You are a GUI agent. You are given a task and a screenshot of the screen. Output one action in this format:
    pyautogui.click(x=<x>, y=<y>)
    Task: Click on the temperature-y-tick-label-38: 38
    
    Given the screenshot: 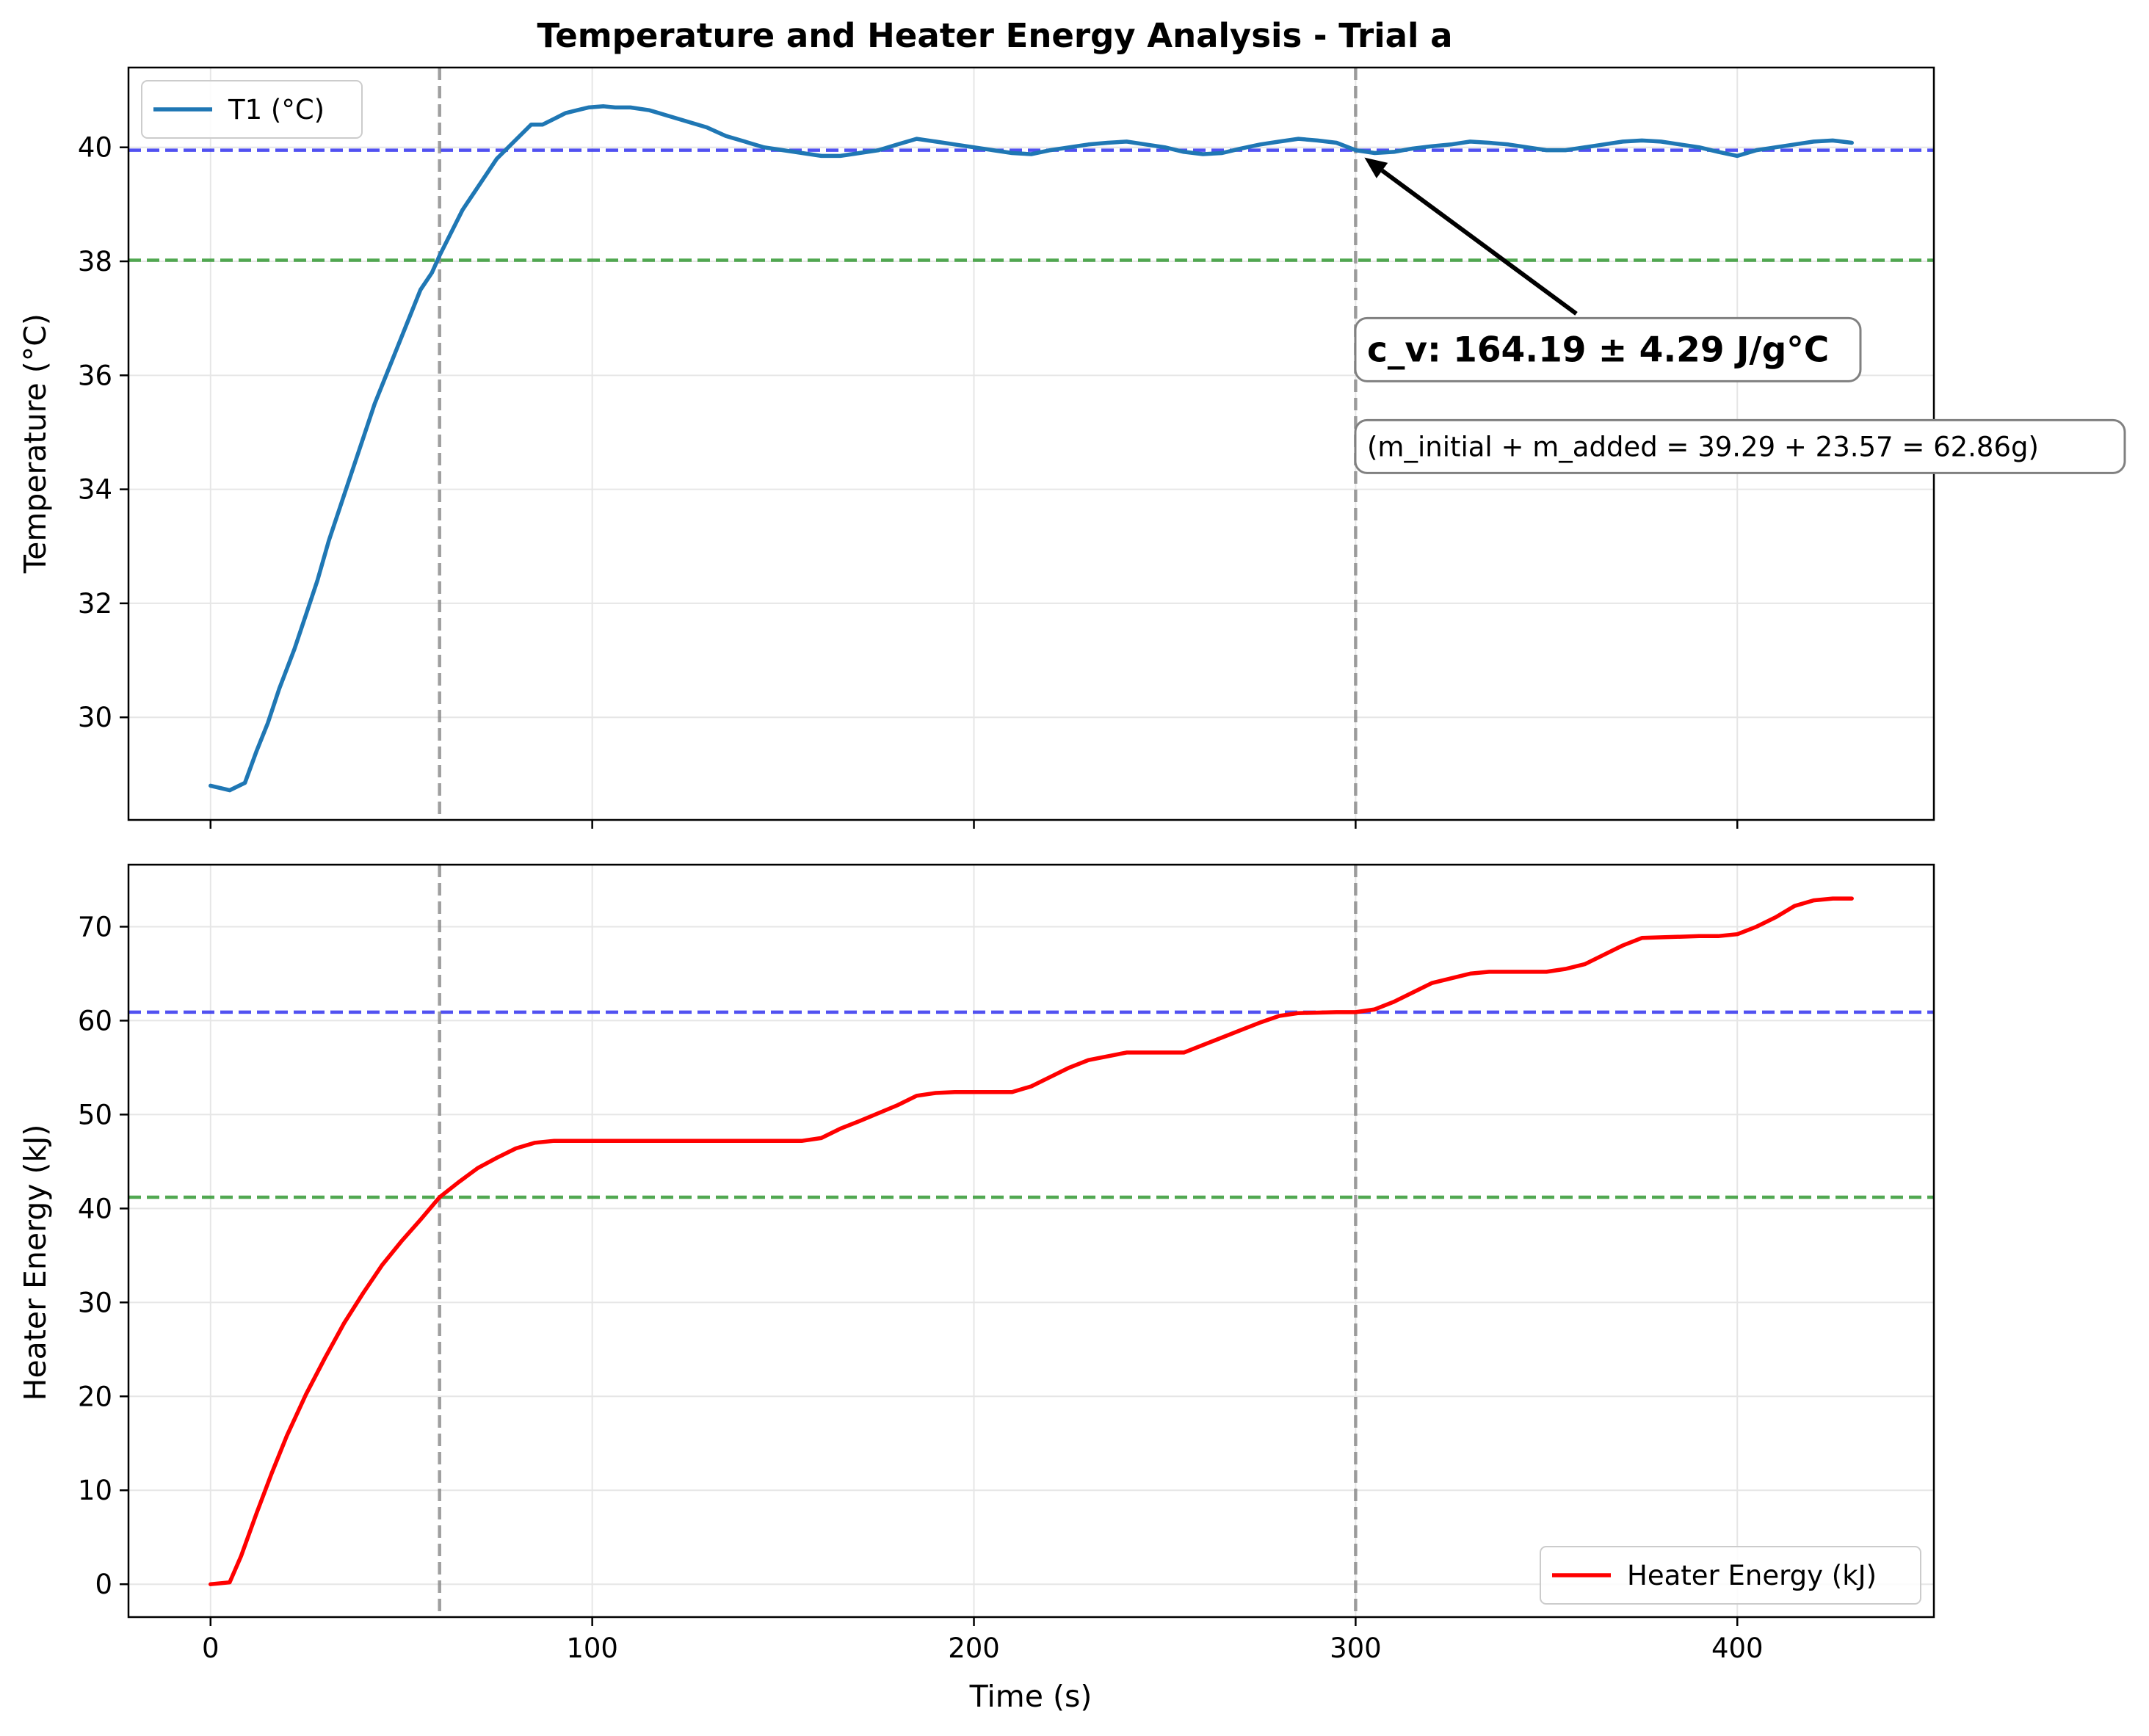 What is the action you would take?
    pyautogui.click(x=95, y=261)
    